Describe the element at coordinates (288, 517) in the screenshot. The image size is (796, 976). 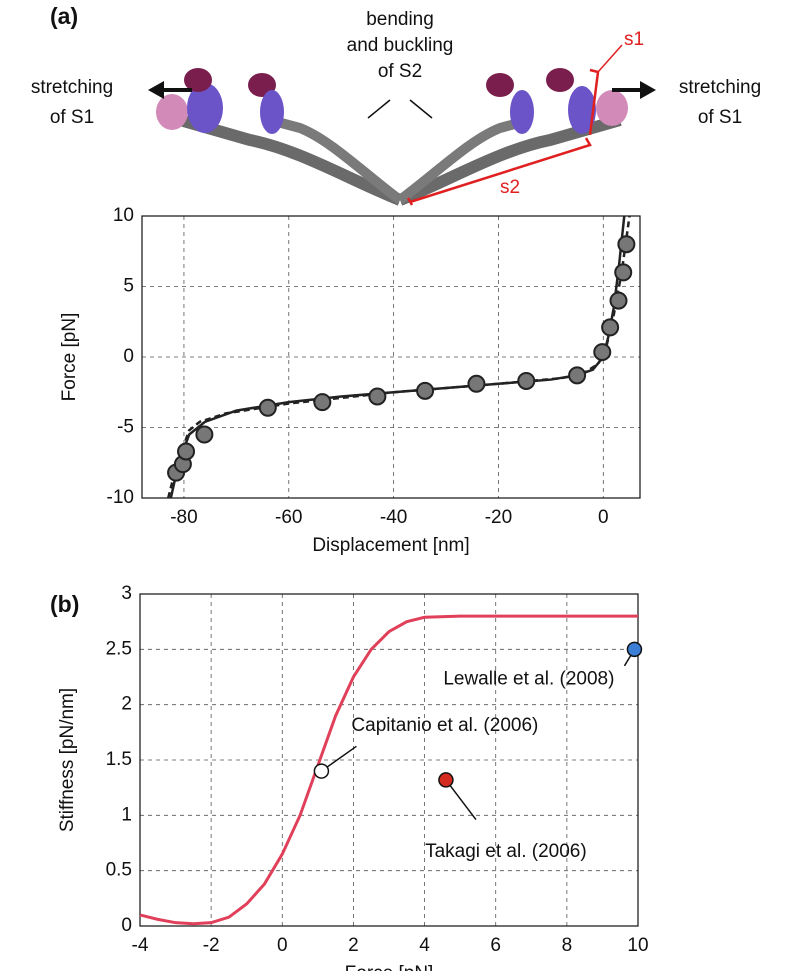
I see `x-tick-label: -60` at that location.